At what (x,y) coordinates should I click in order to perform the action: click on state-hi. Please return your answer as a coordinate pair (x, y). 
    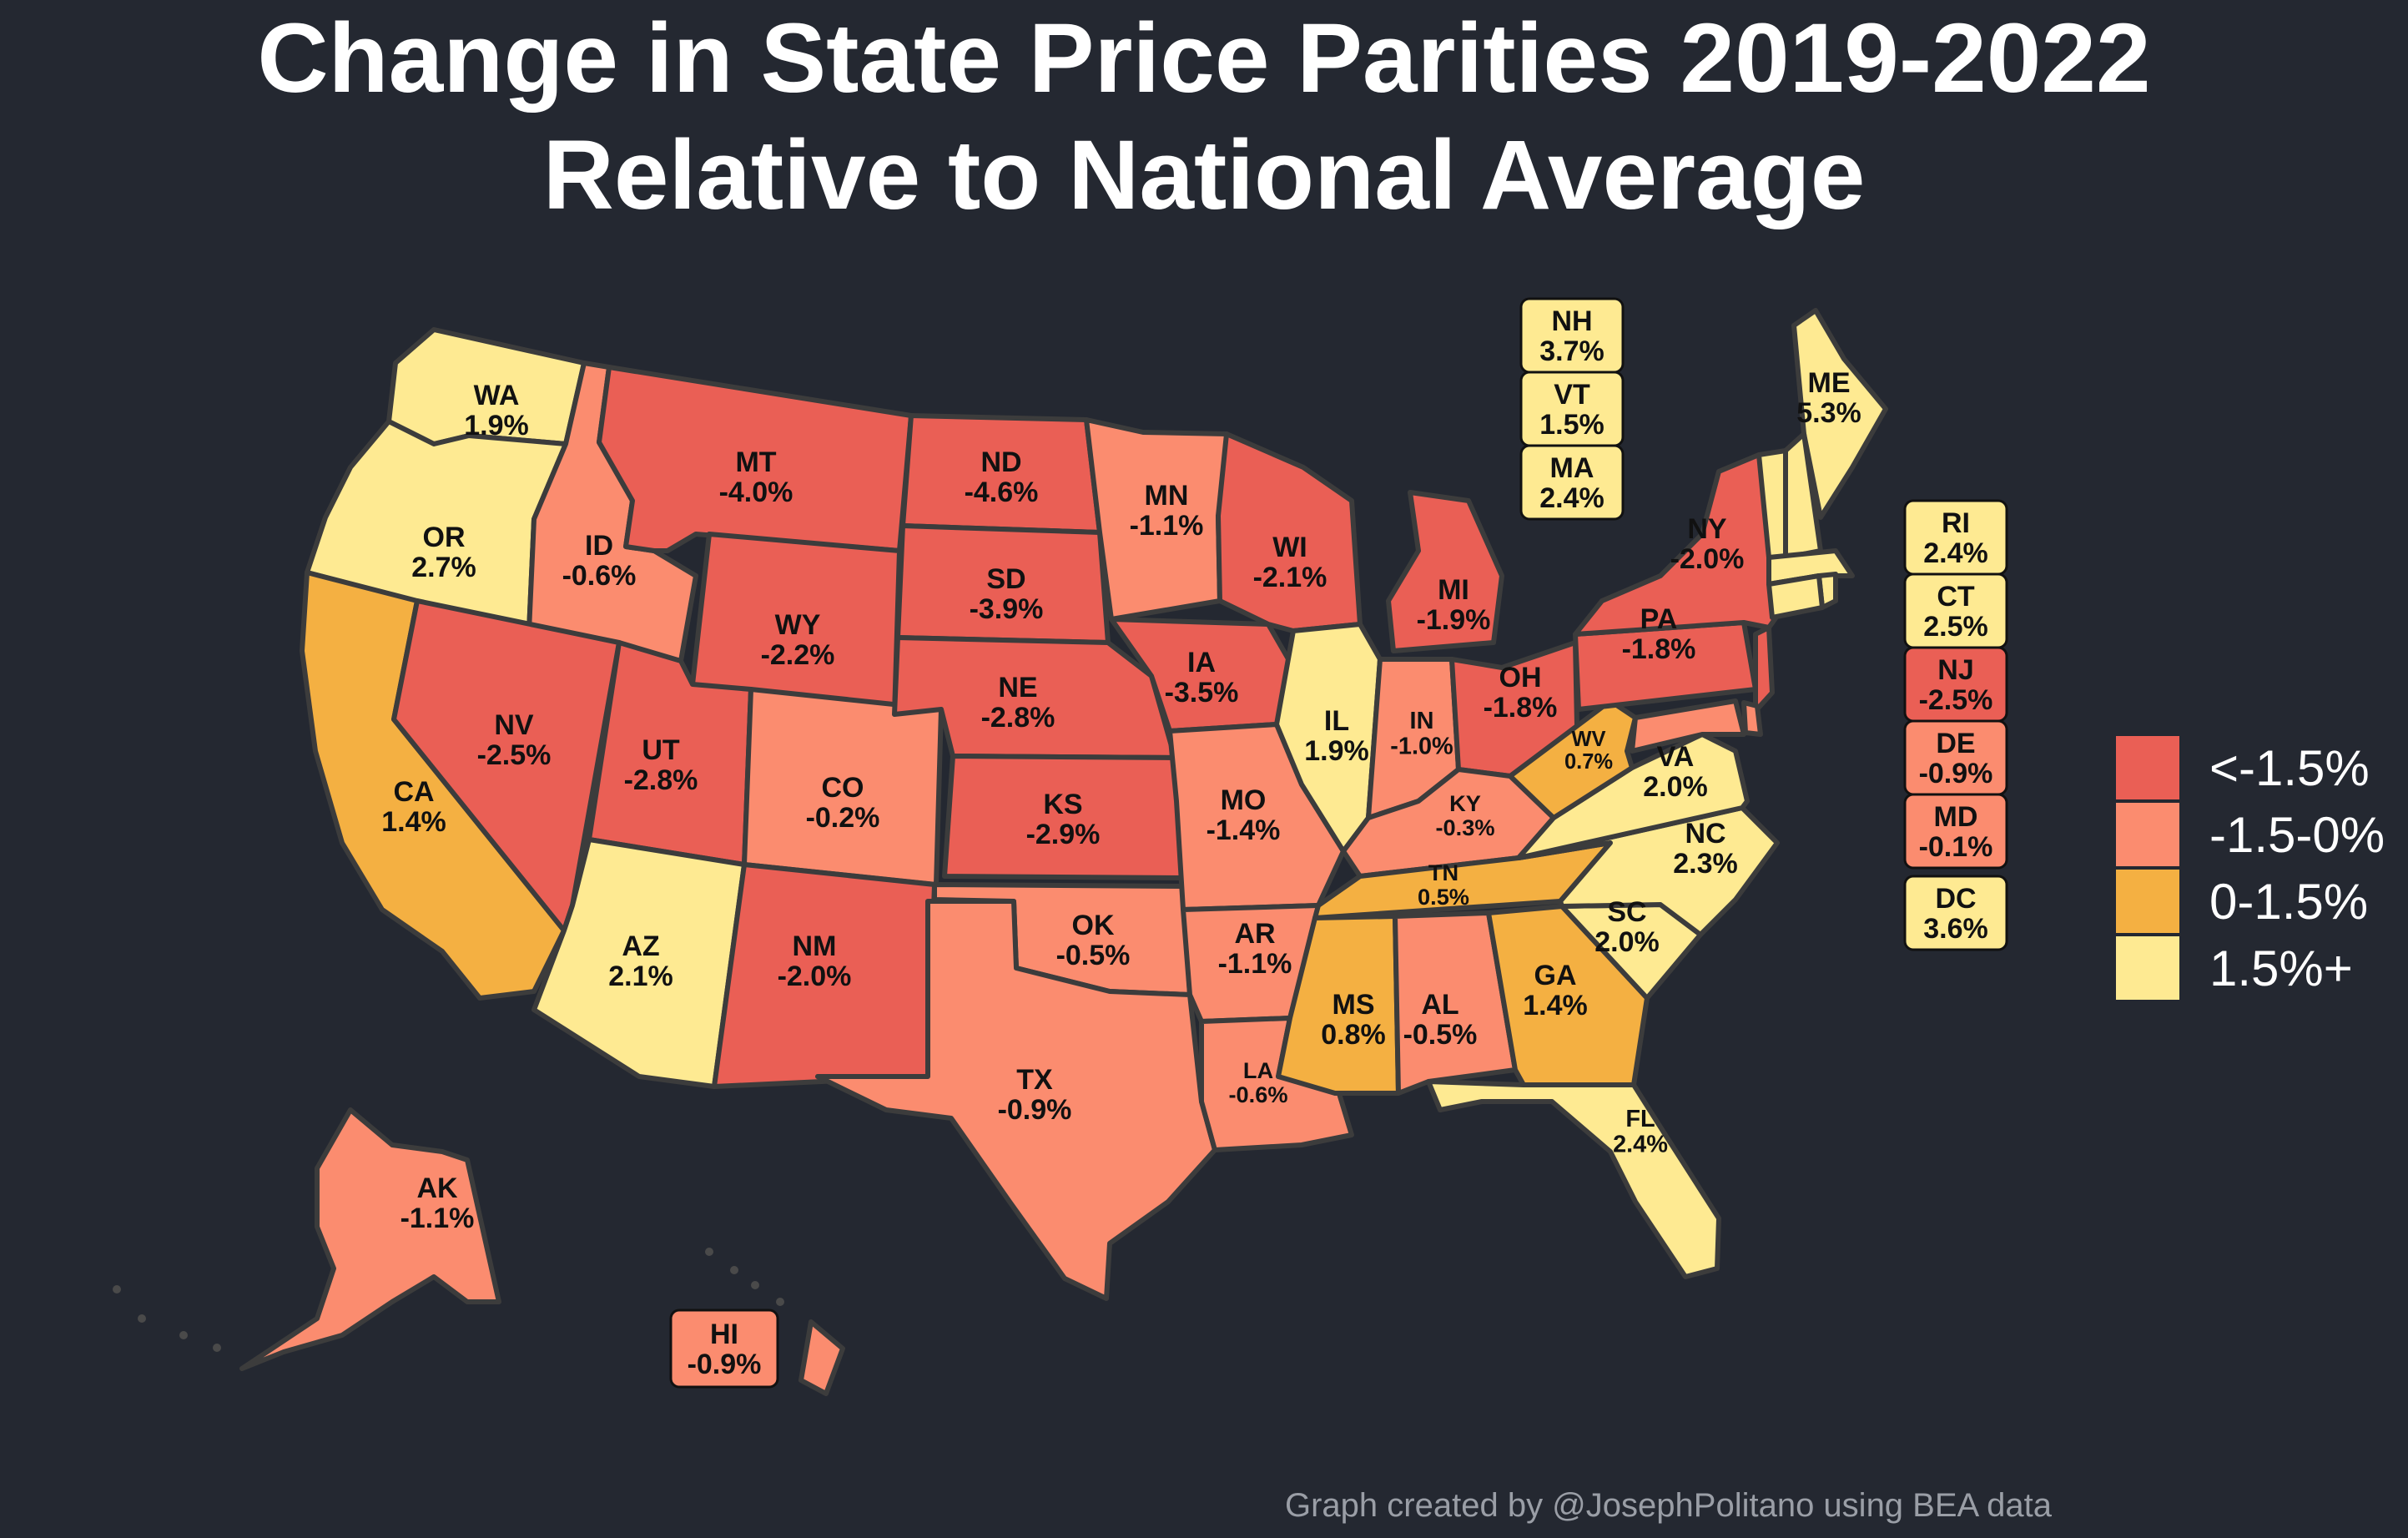
    Looking at the image, I should click on (821, 1357).